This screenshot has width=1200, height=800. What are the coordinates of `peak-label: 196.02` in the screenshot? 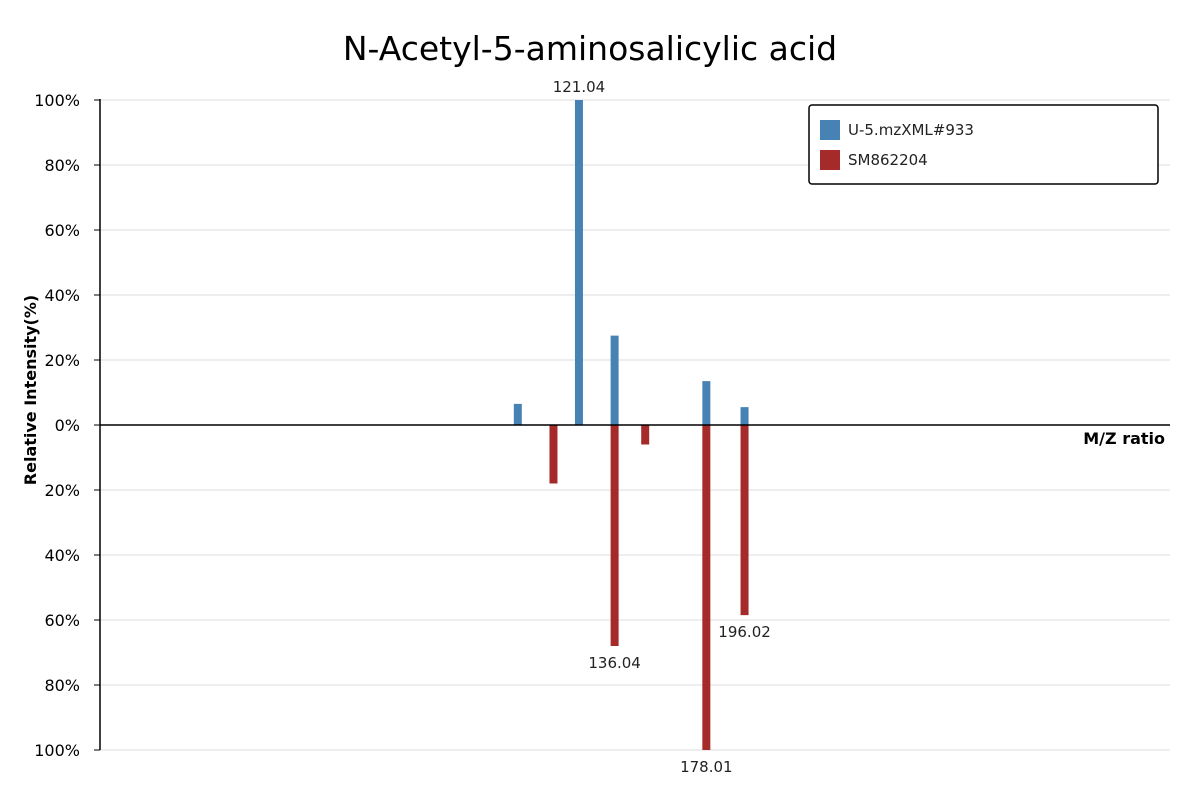 It's located at (744, 632).